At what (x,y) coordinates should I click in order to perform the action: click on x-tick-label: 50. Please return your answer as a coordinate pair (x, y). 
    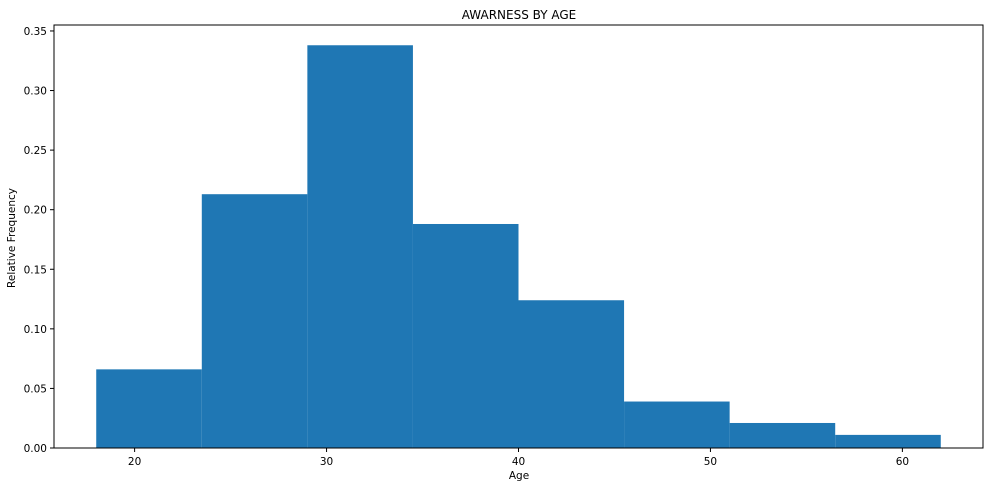
    Looking at the image, I should click on (710, 462).